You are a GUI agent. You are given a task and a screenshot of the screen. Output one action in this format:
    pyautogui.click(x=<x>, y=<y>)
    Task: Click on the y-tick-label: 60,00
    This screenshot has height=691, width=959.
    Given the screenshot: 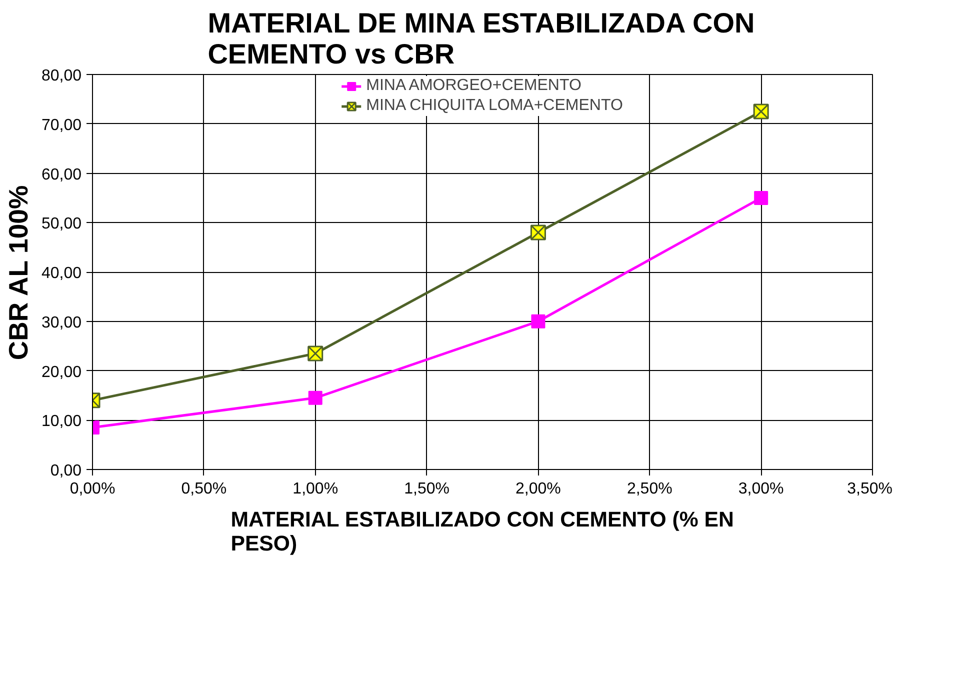 What is the action you would take?
    pyautogui.click(x=61, y=175)
    